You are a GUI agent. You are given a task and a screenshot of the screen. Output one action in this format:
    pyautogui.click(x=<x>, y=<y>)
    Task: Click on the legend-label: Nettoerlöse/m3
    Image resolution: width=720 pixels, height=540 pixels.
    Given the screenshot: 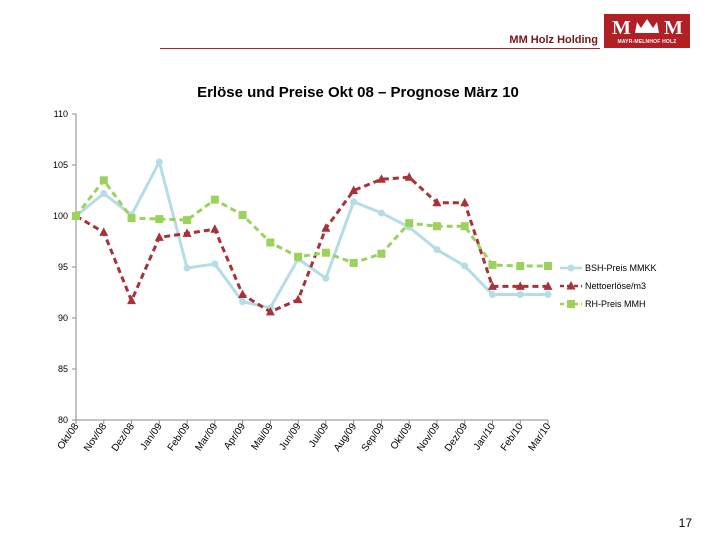 What is the action you would take?
    pyautogui.click(x=615, y=286)
    